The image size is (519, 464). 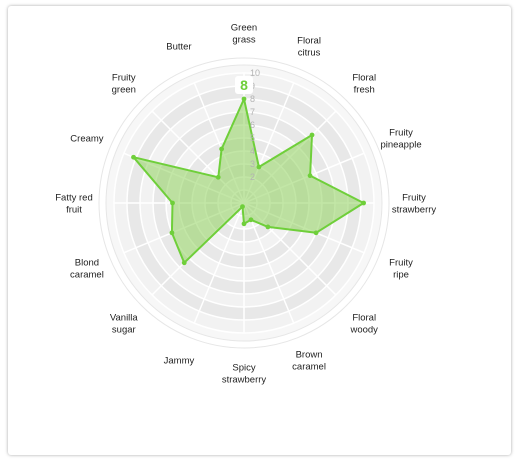 I want to click on axis-label: Fatty red fruit, so click(x=74, y=204).